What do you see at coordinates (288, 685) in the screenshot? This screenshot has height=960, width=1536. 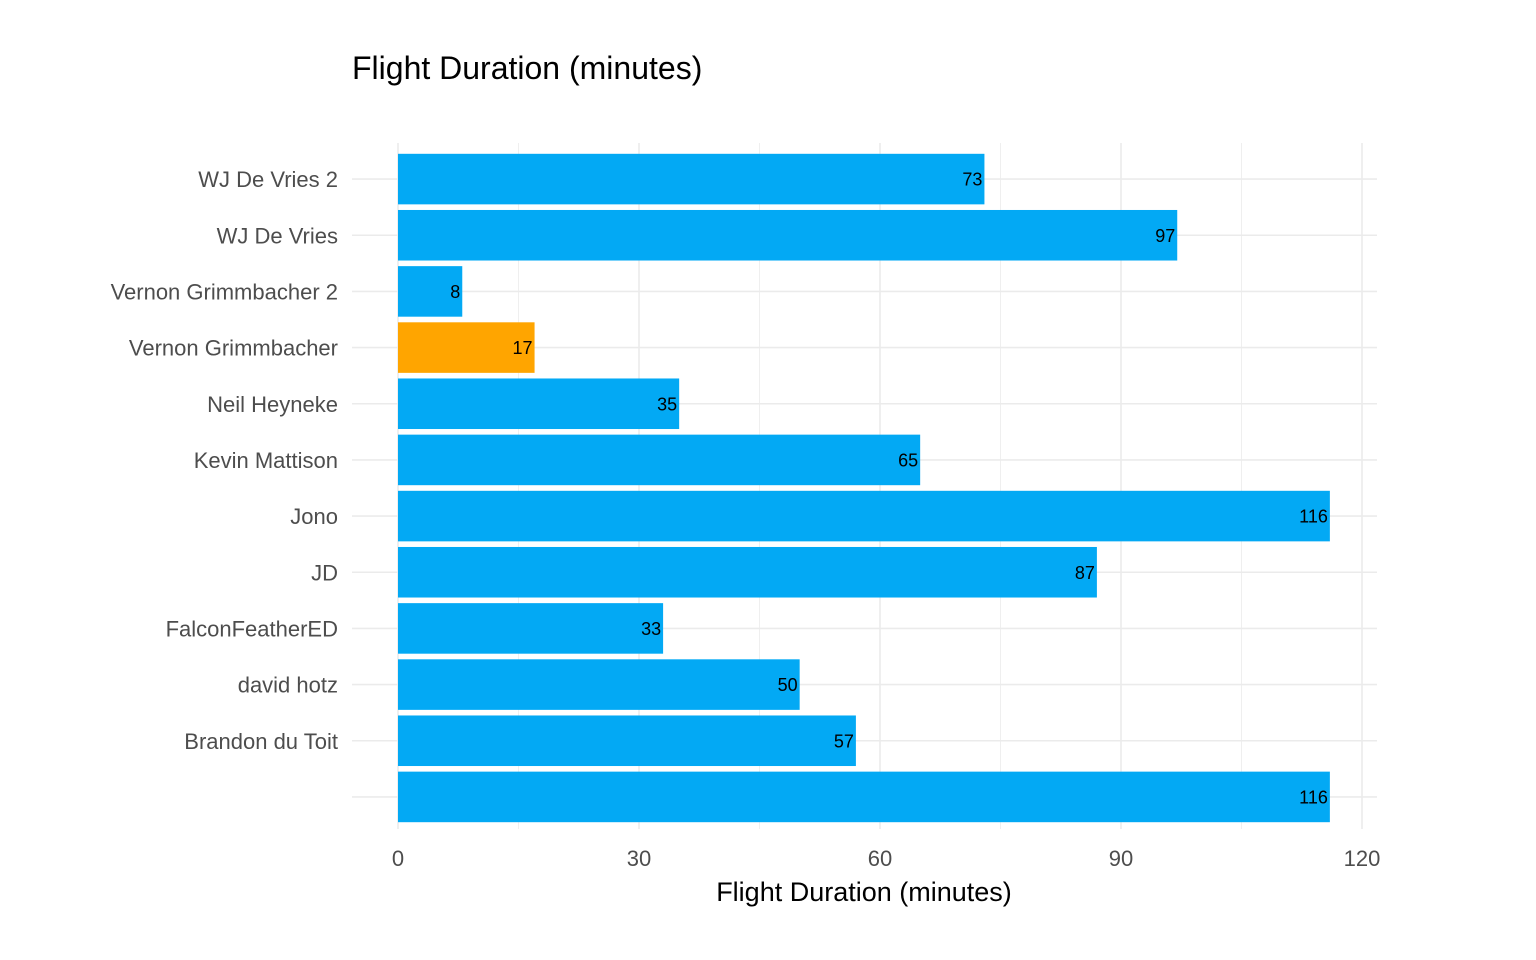 I see `category-label: david hotz` at bounding box center [288, 685].